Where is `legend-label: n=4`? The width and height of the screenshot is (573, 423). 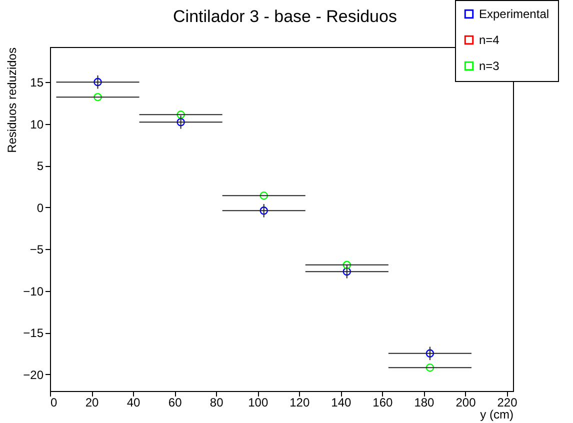 legend-label: n=4 is located at coordinates (489, 40).